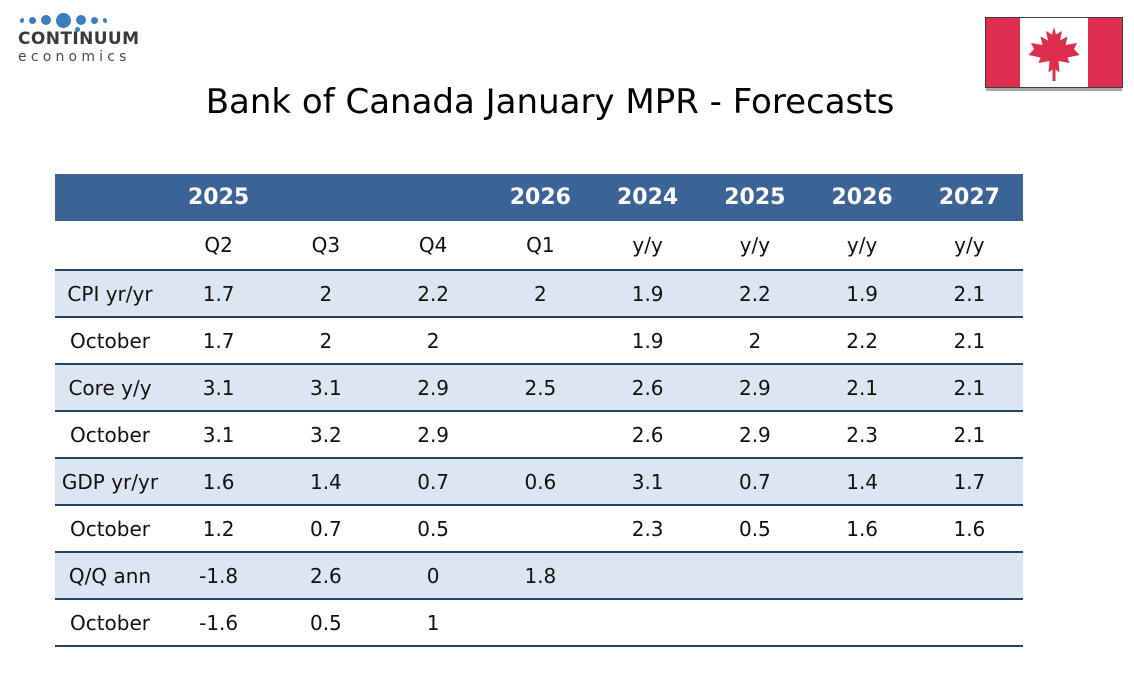 This screenshot has width=1134, height=680. I want to click on logo-wordmark: CONTINUUM, so click(79, 39).